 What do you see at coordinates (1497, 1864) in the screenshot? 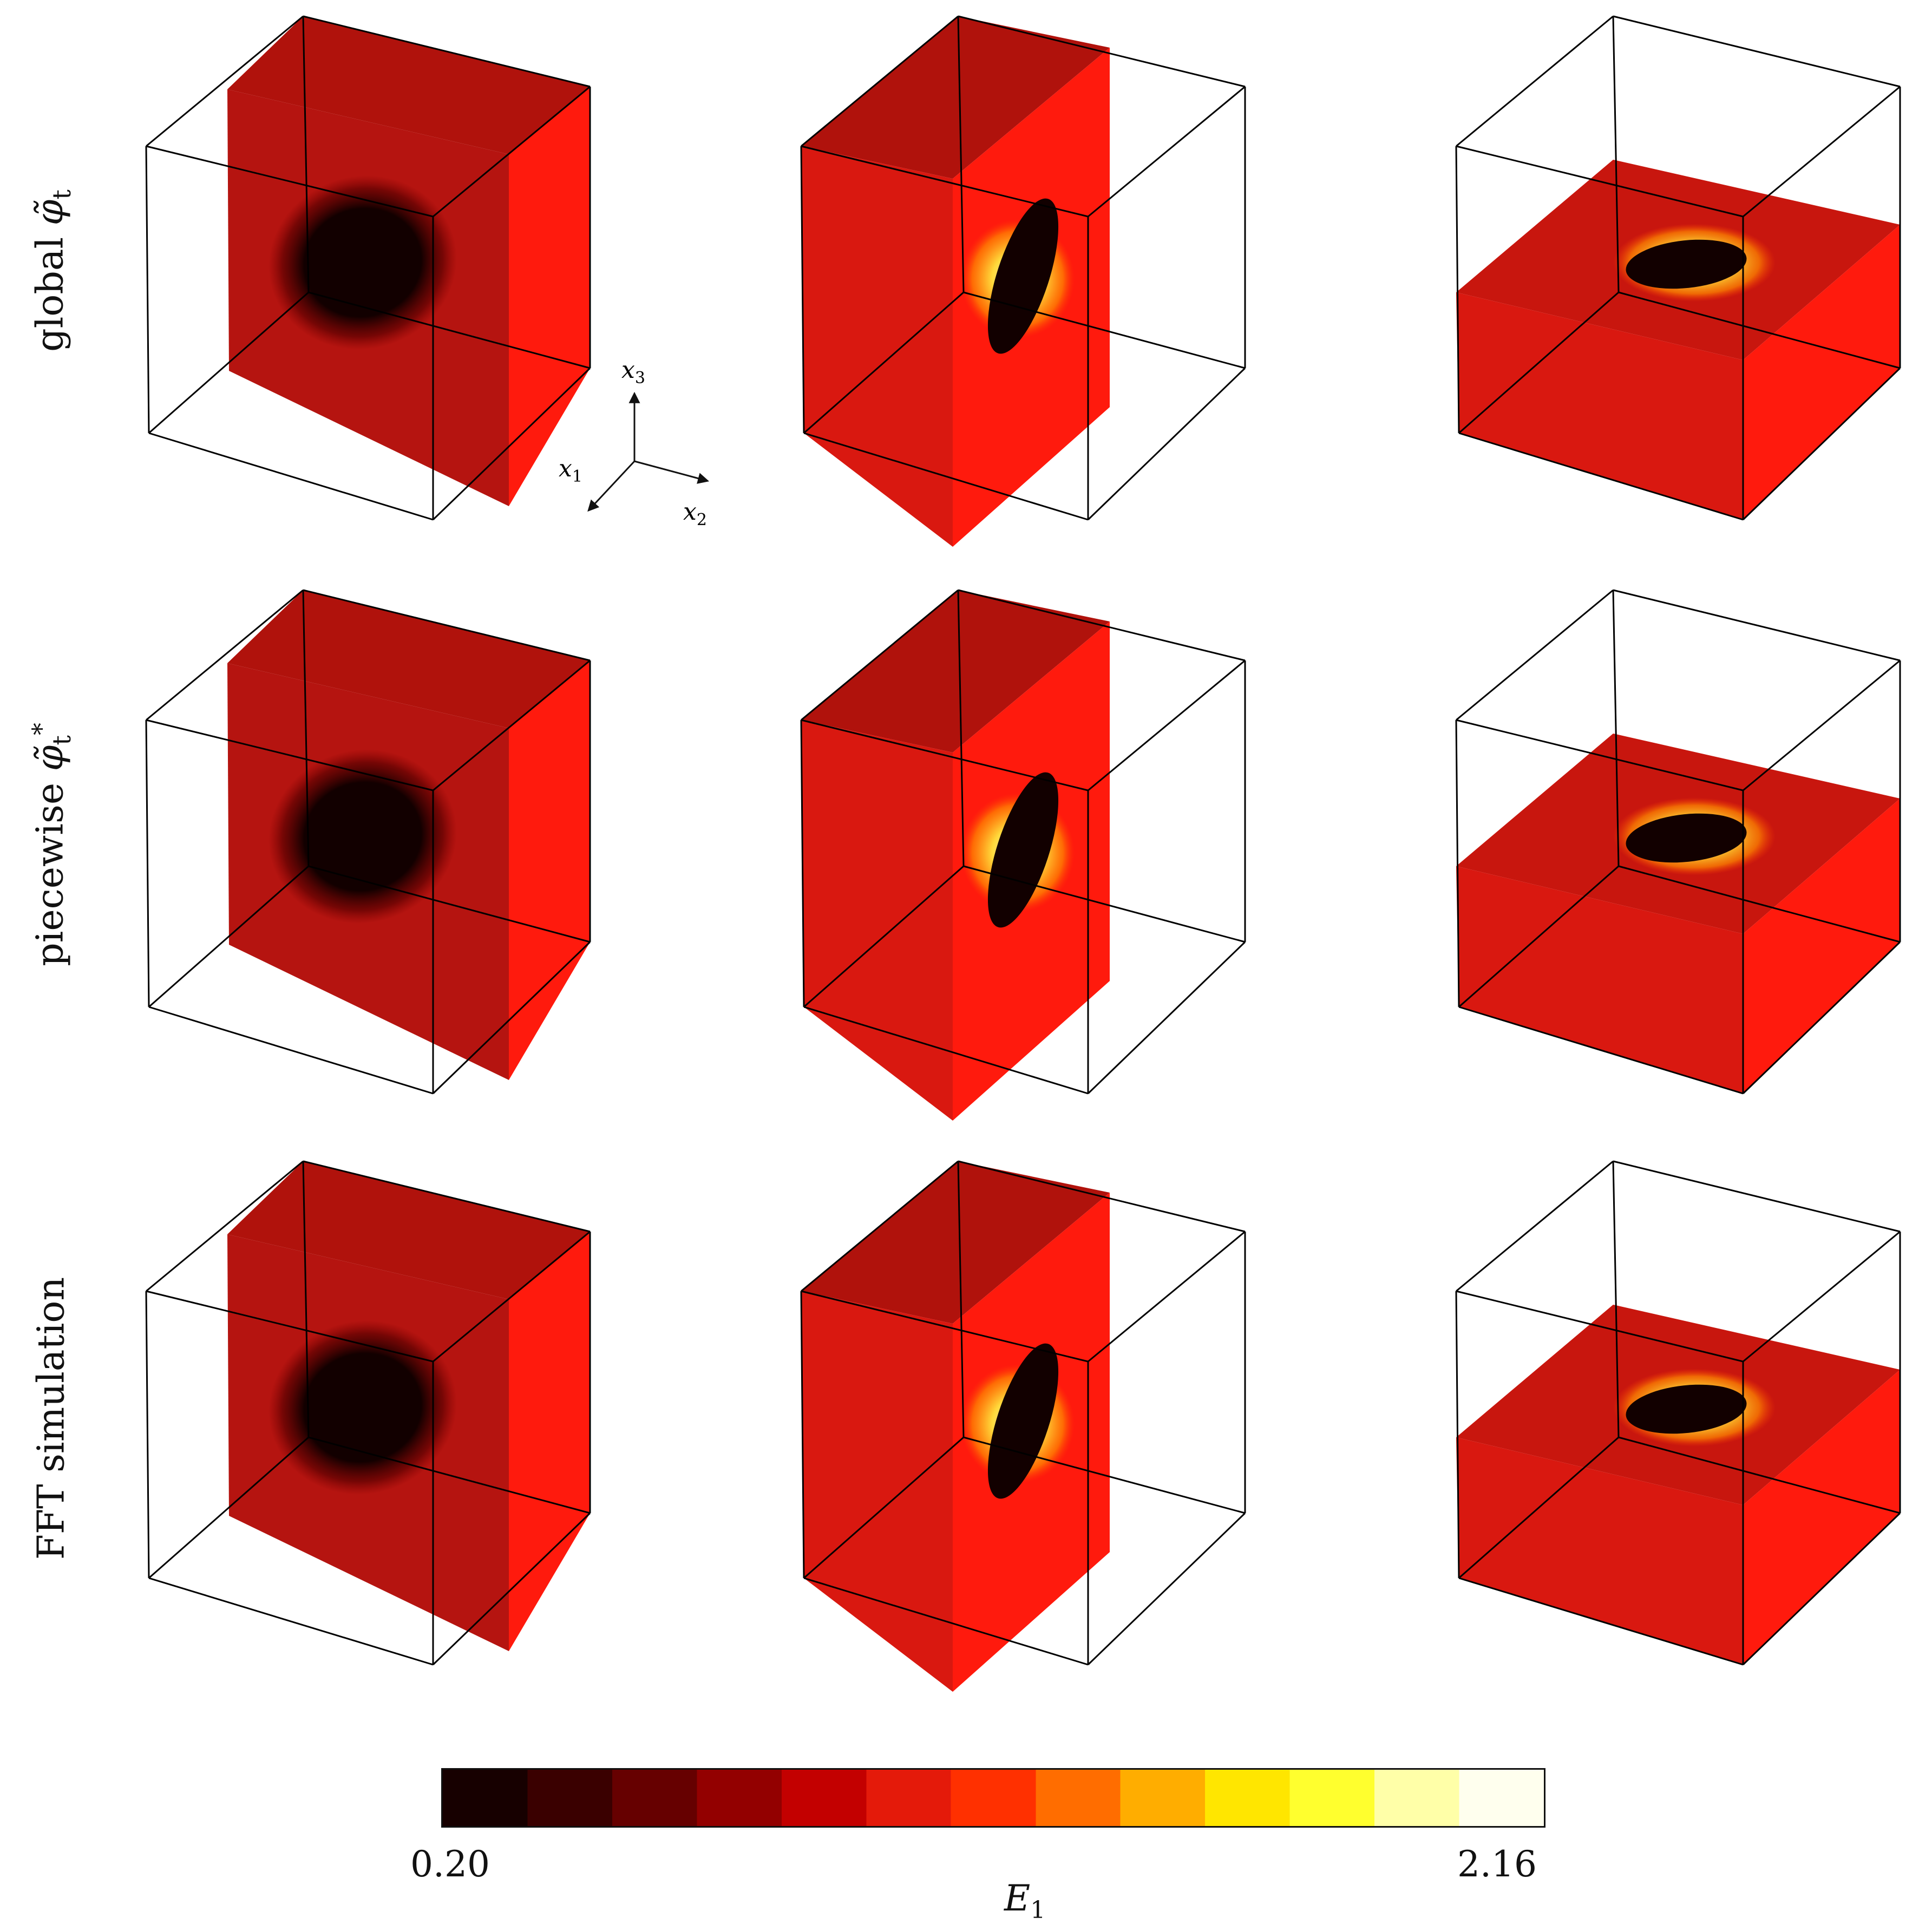
I see `colorbar-max-label: 2.16` at bounding box center [1497, 1864].